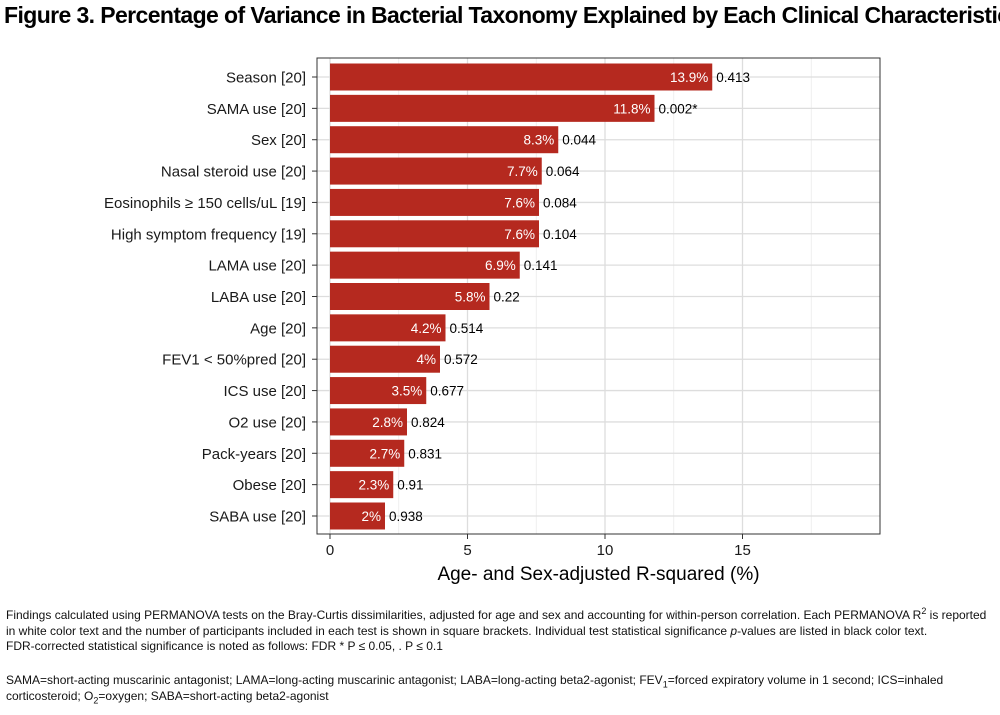 The width and height of the screenshot is (1000, 715). Describe the element at coordinates (579, 140) in the screenshot. I see `p-value-label: 0.044` at that location.